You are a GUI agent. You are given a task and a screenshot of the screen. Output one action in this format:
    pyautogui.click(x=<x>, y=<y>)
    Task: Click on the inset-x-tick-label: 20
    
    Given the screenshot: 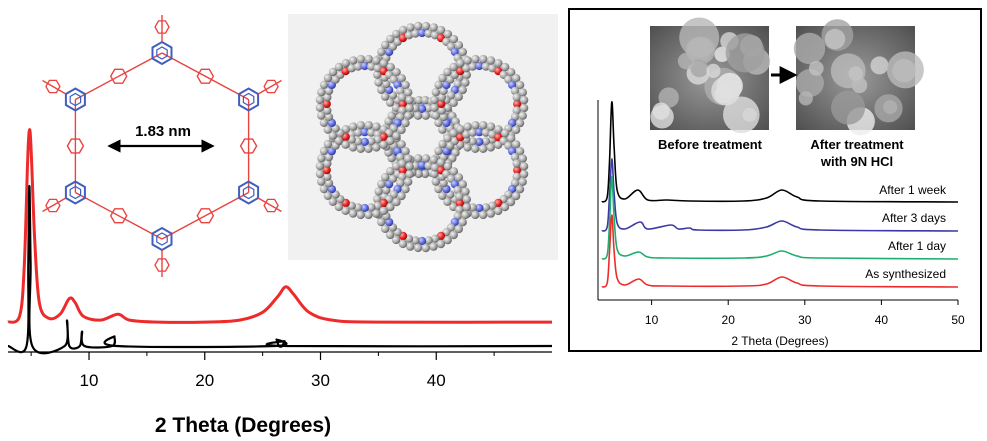 What is the action you would take?
    pyautogui.click(x=729, y=320)
    